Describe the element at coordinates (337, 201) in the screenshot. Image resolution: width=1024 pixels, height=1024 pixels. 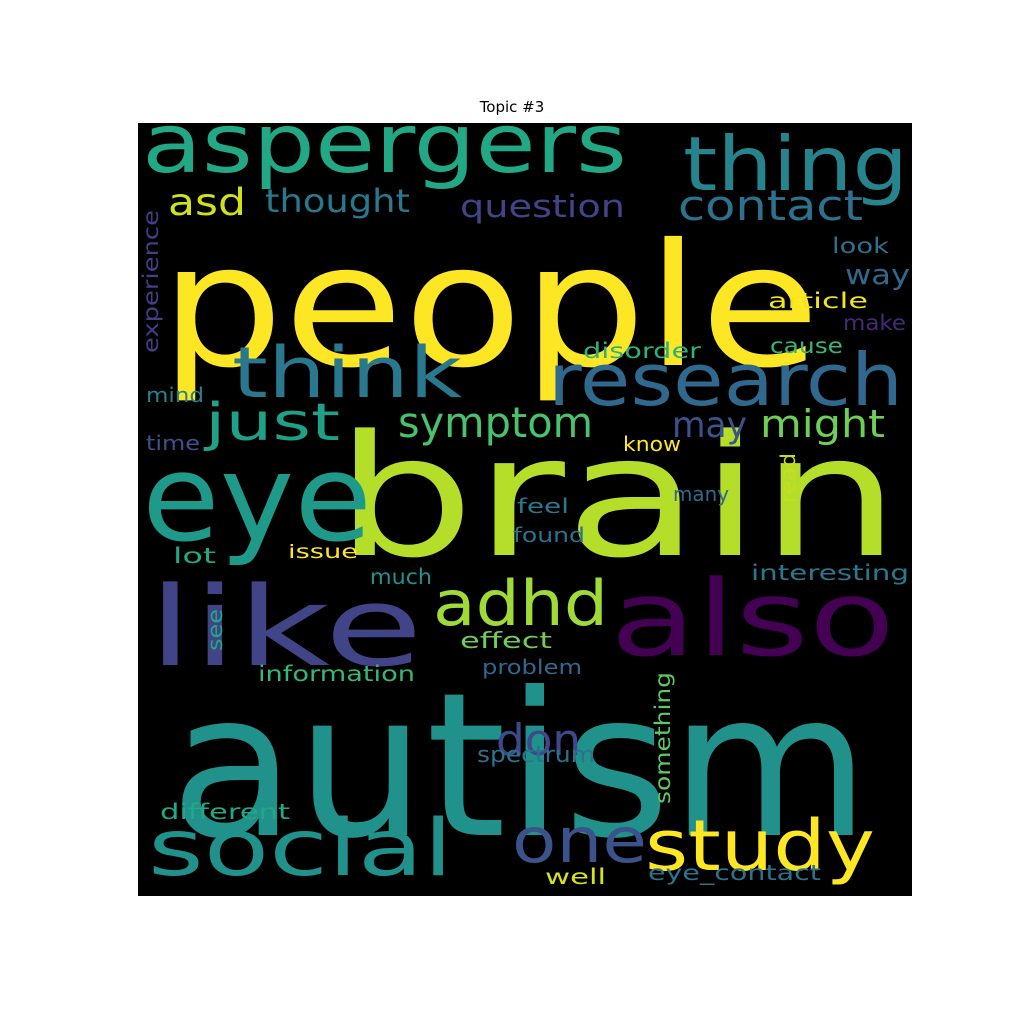
I see `word-thought: thought` at that location.